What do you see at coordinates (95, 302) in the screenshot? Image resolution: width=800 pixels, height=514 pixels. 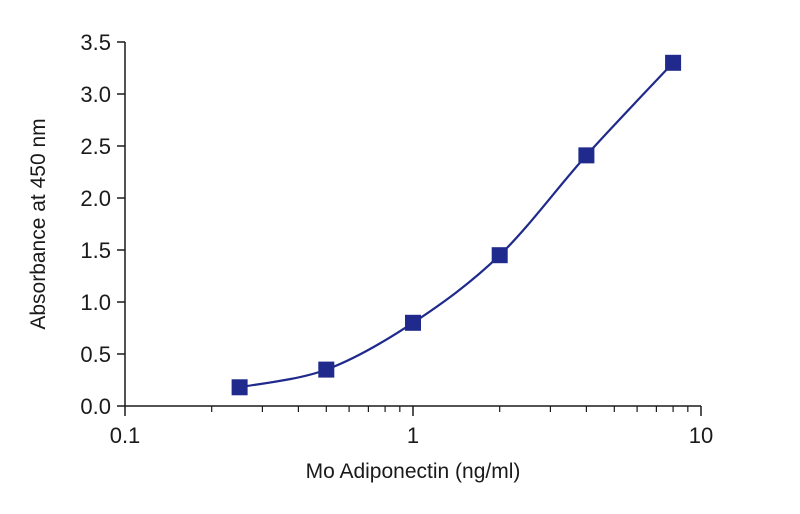 I see `y-tick-label: 1.0` at bounding box center [95, 302].